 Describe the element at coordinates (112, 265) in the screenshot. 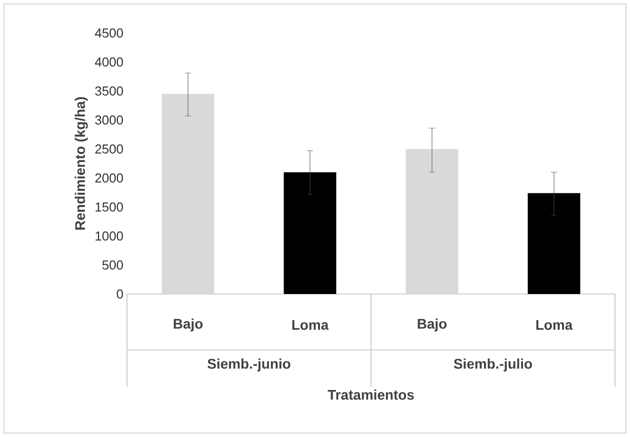

I see `y-tick-label: 500` at that location.